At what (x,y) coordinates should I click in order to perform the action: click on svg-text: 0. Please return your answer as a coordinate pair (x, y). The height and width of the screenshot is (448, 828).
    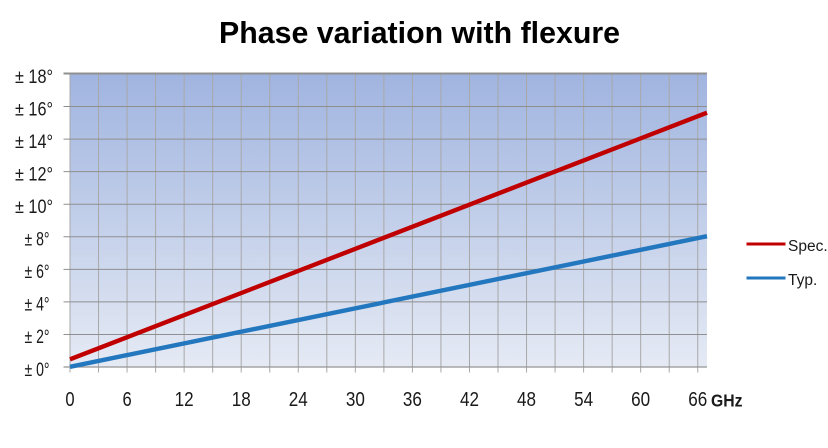
    Looking at the image, I should click on (69, 400).